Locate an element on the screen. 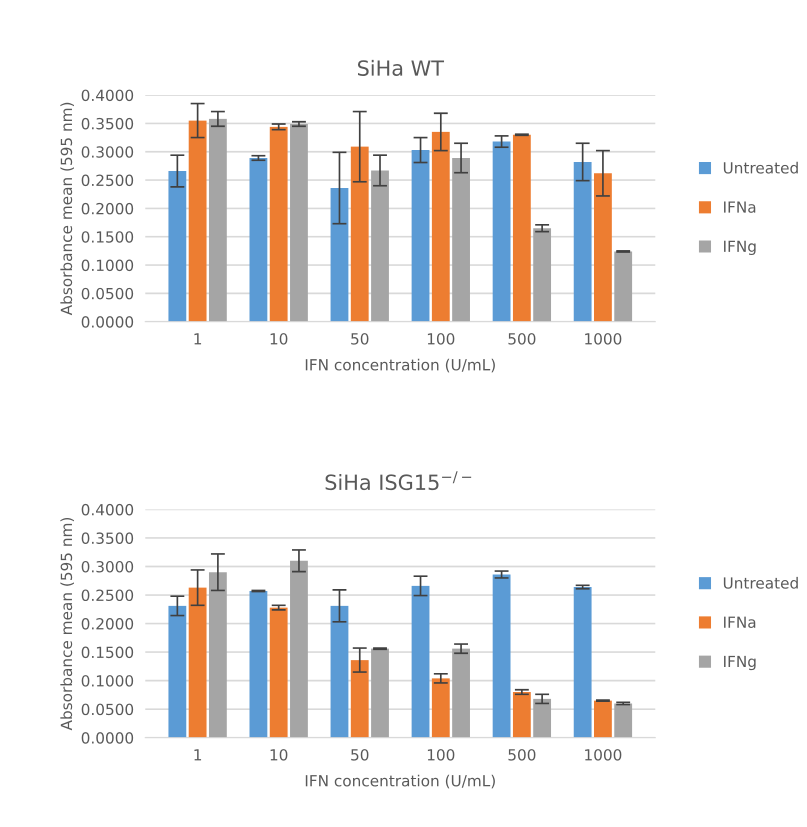 Image resolution: width=807 pixels, height=827 pixels. chart-title: SiHa WT is located at coordinates (401, 68).